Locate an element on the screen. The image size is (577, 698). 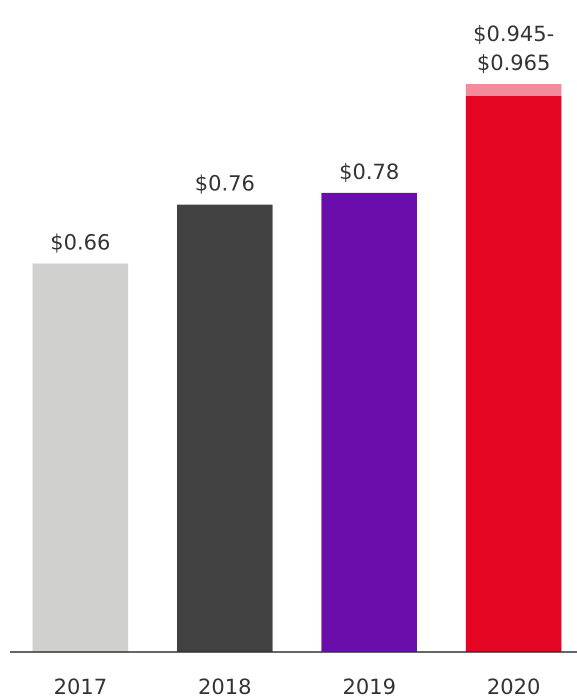
data-label: $0.76 is located at coordinates (224, 184).